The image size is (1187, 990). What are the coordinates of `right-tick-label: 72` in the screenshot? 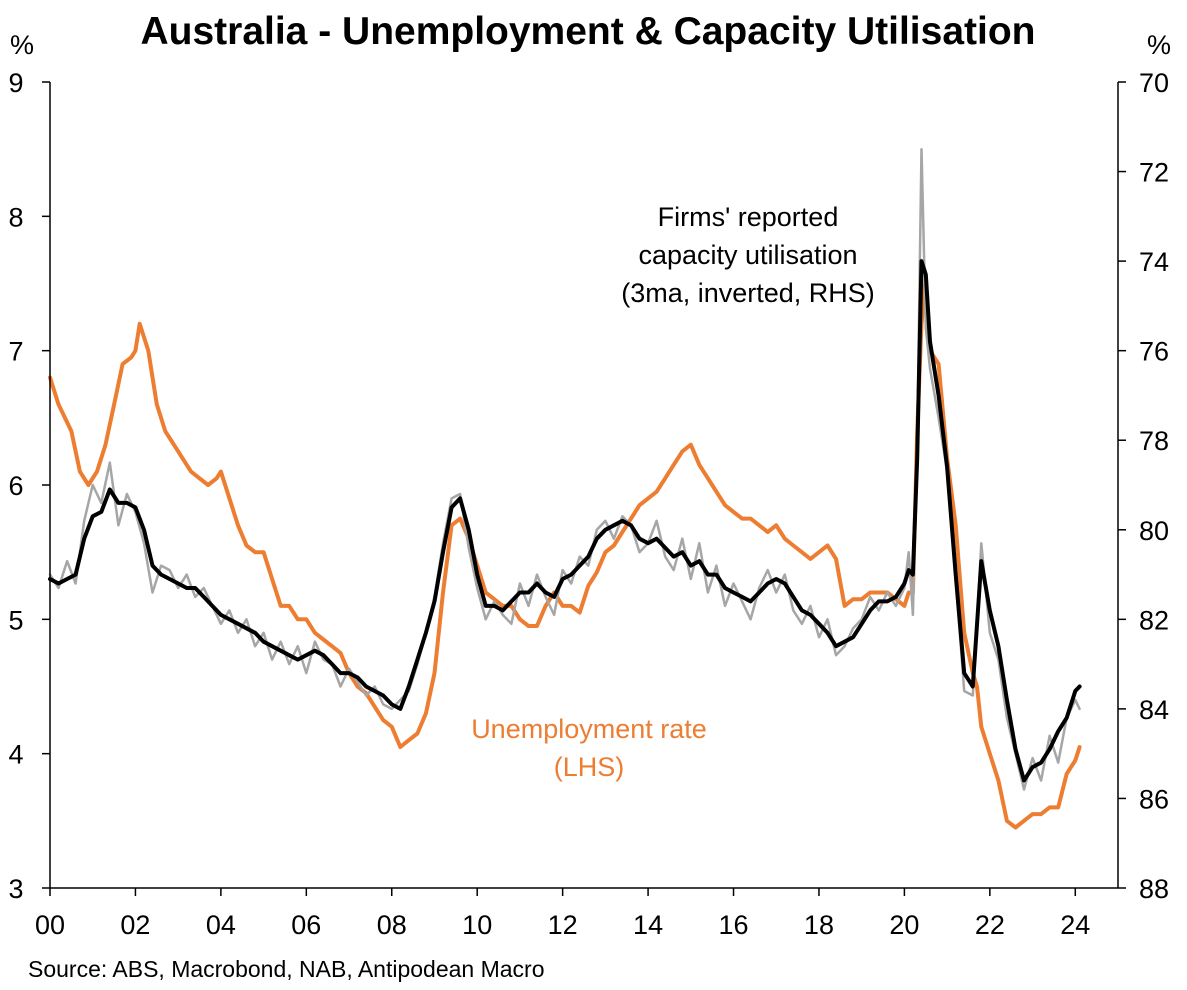 It's located at (1154, 173).